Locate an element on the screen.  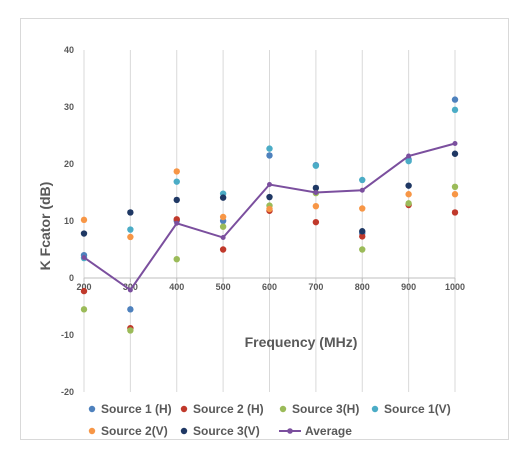
legend-item-source-3-h: Source 3(H) is located at coordinates (319, 409).